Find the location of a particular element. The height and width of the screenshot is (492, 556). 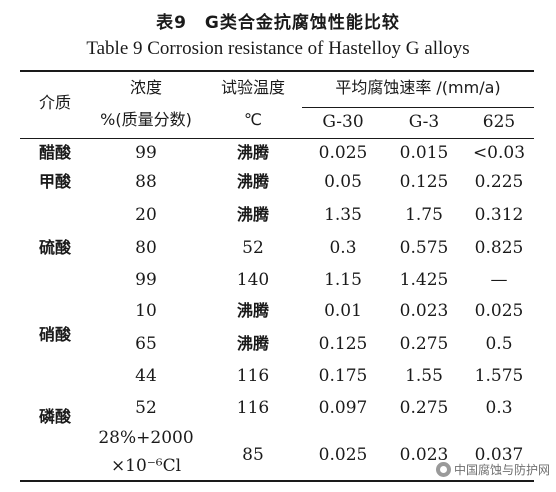

medium-nitric-acid: 硝酸 is located at coordinates (54, 334).